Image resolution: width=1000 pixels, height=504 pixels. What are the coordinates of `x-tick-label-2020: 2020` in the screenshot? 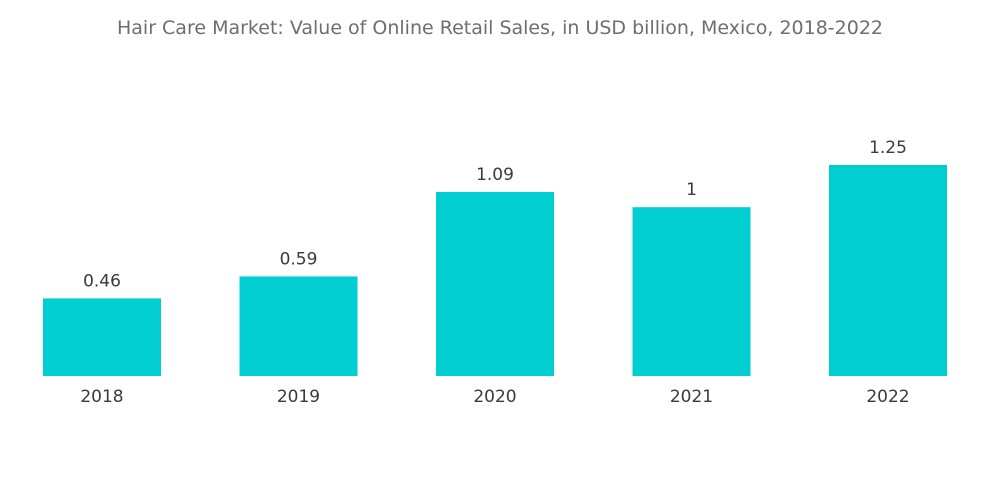 It's located at (494, 397).